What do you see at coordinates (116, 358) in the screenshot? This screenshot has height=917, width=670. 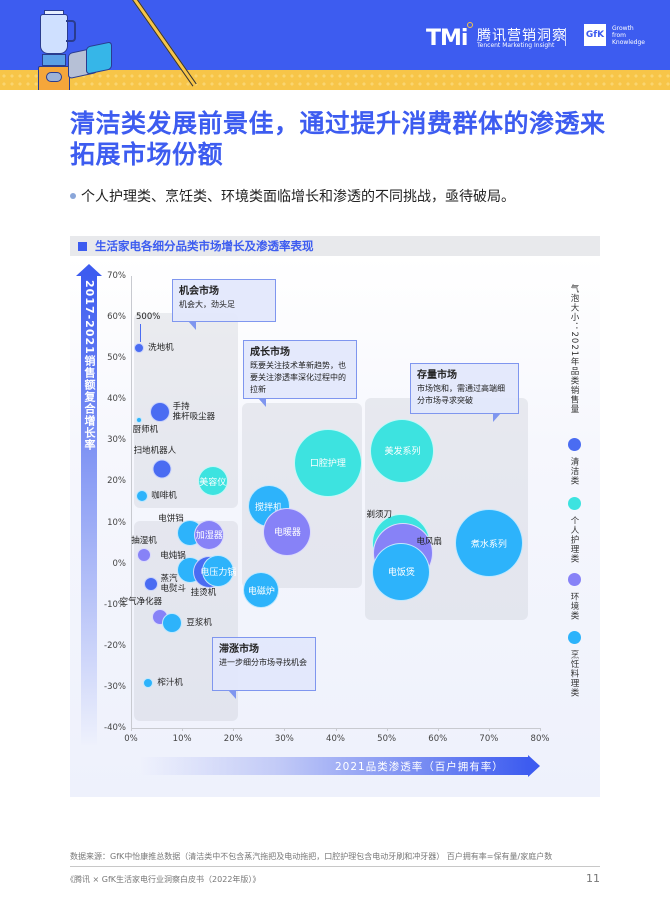 I see `y-tick-label: 50%` at bounding box center [116, 358].